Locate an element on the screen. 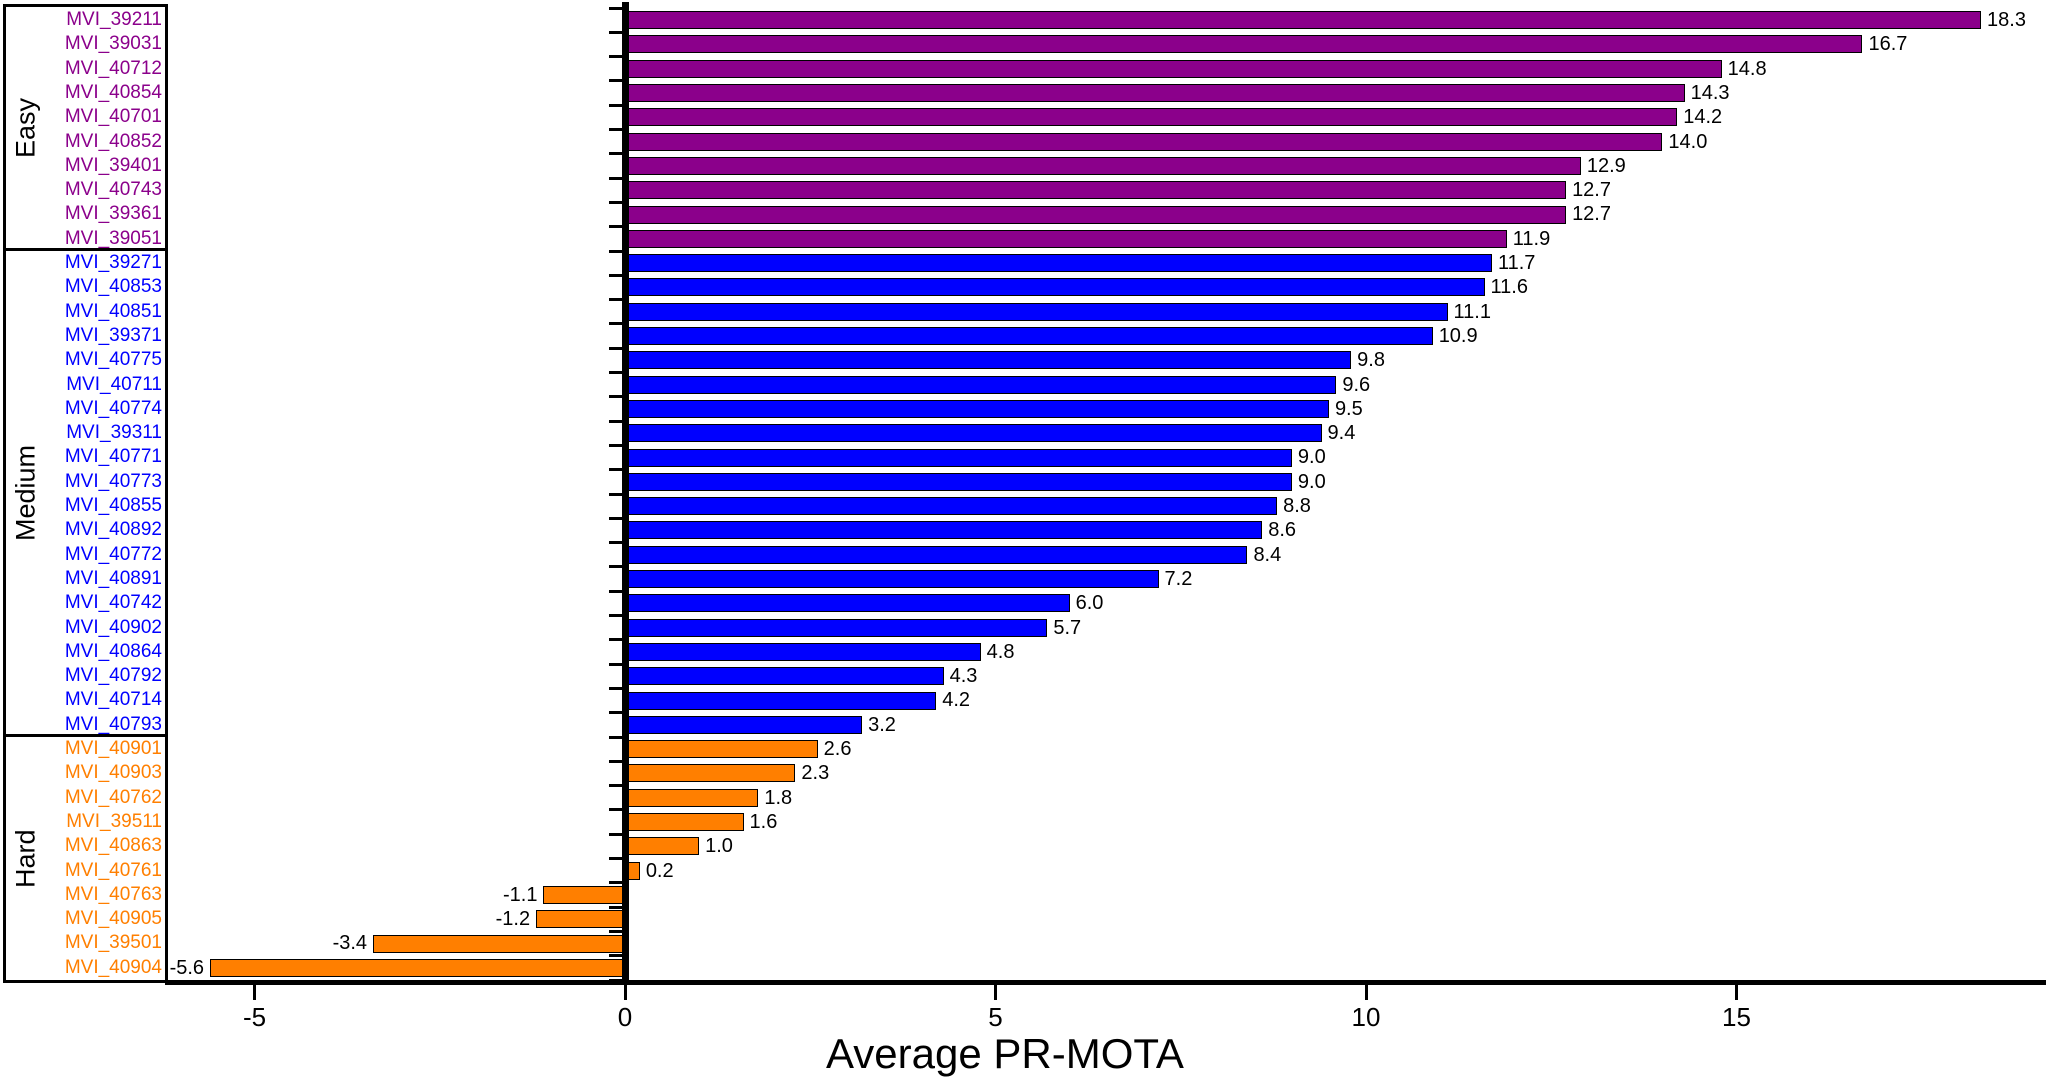 The width and height of the screenshot is (2053, 1082). row-label-mvi-39031: MVI_39031 is located at coordinates (113, 44).